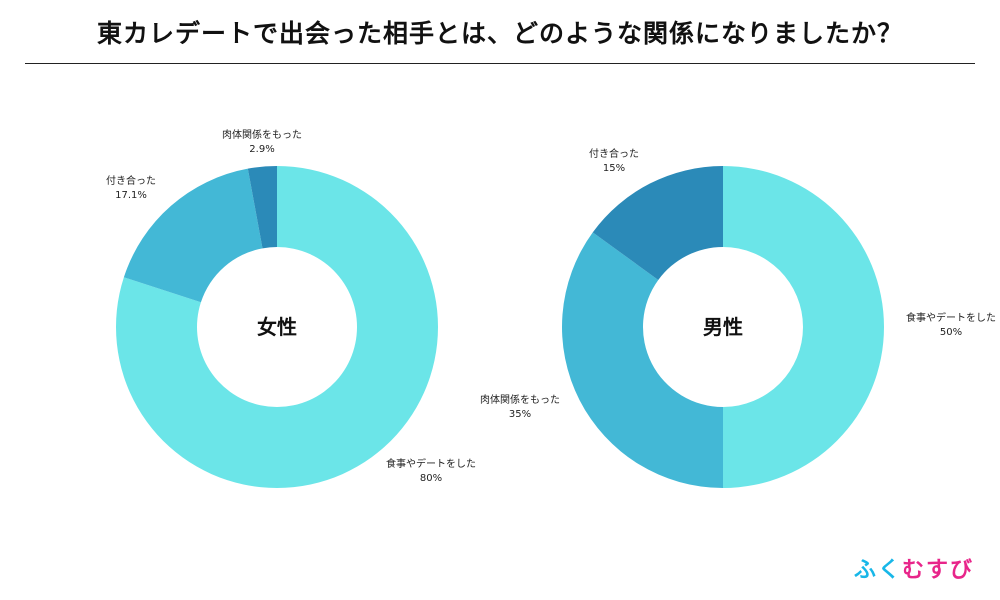 This screenshot has height=600, width=1000. I want to click on brand-logo: ふくむすび, so click(914, 568).